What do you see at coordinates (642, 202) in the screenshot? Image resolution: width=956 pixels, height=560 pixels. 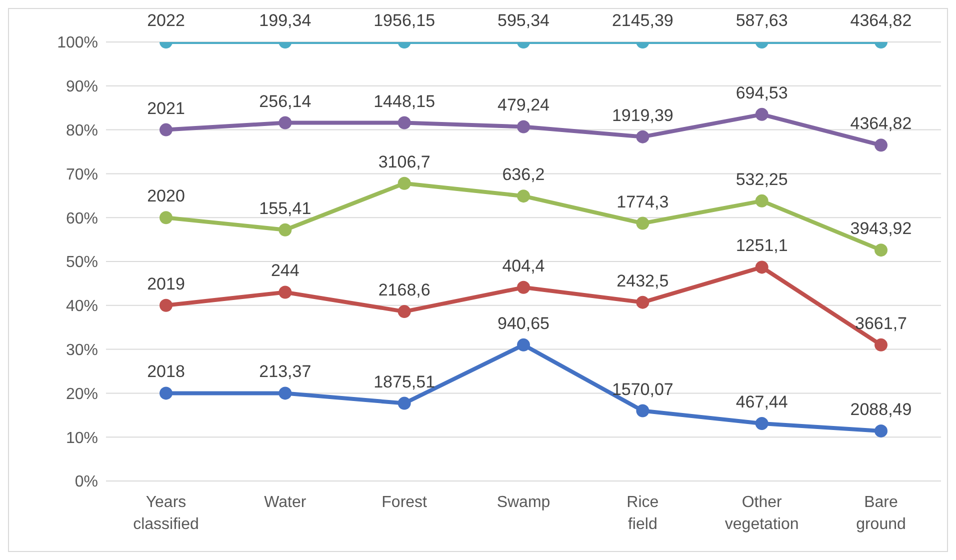 I see `annotation: 1774,3` at bounding box center [642, 202].